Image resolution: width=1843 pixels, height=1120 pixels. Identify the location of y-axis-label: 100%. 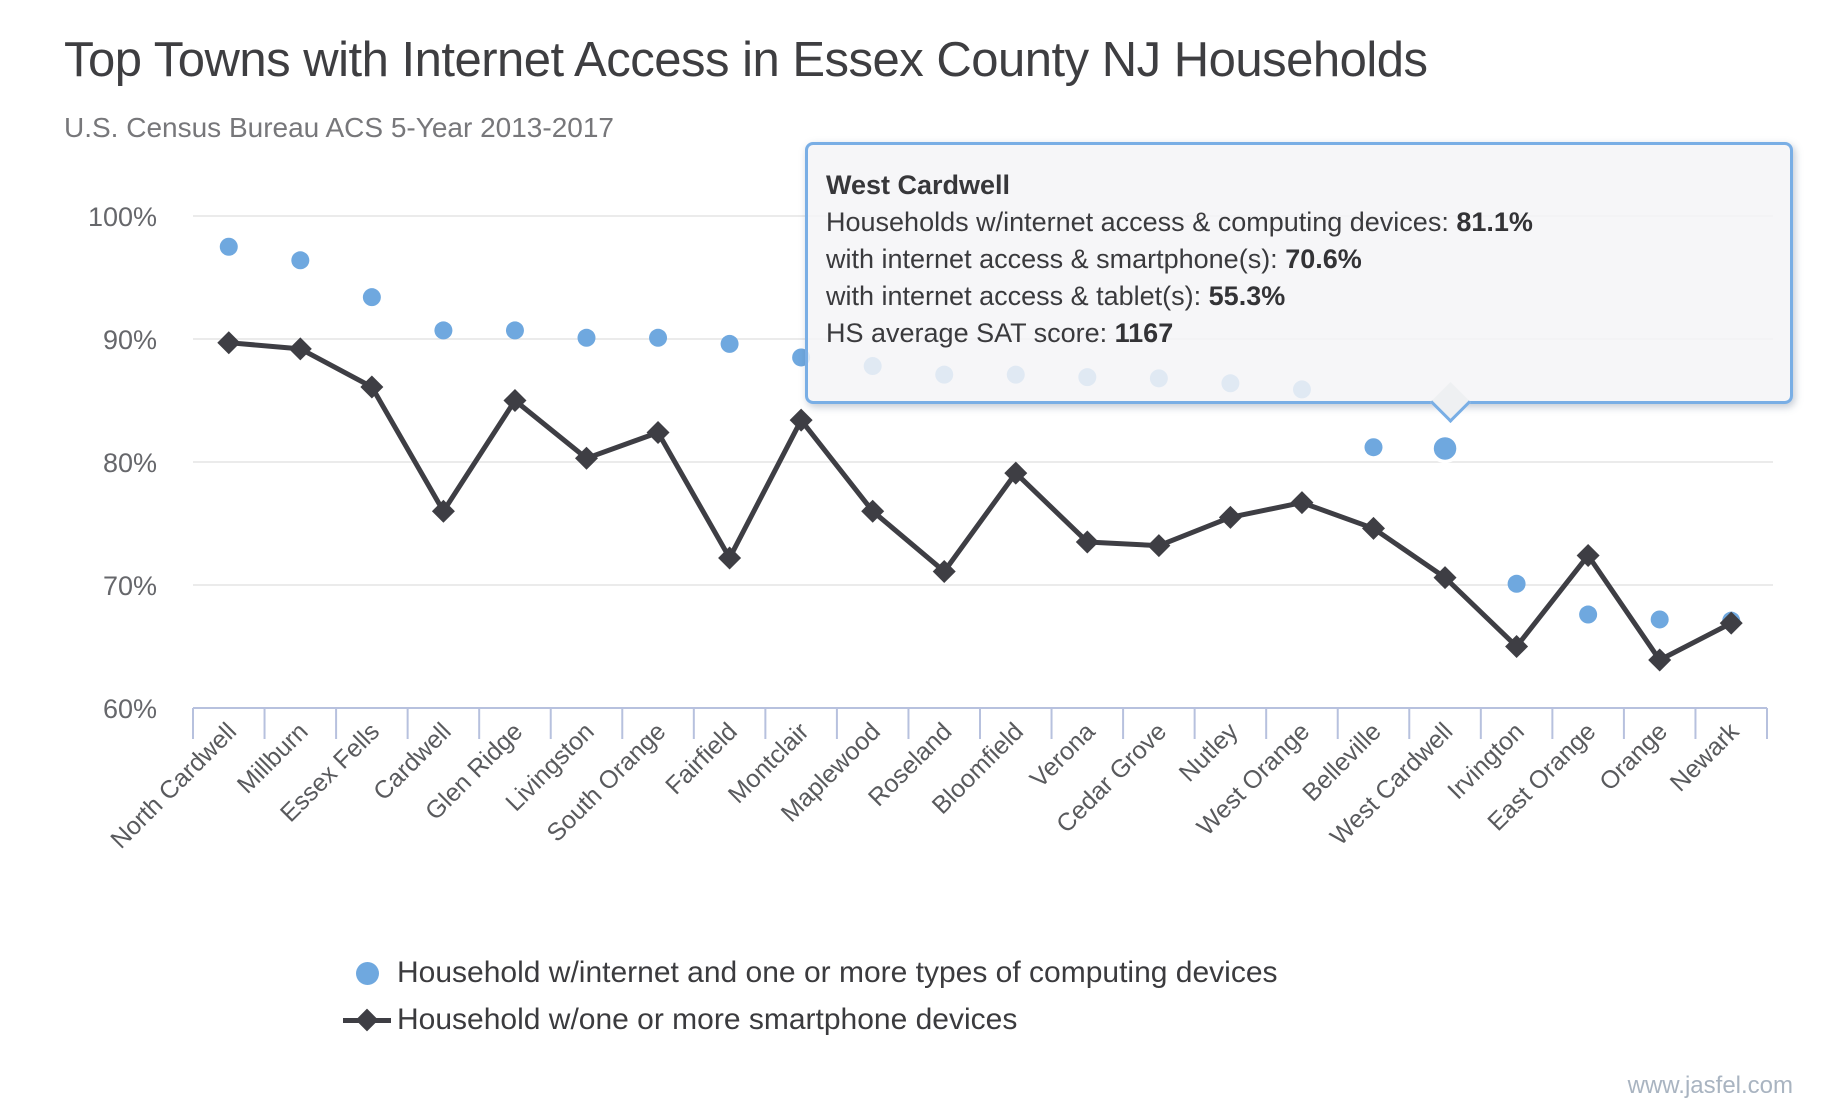
(122, 217).